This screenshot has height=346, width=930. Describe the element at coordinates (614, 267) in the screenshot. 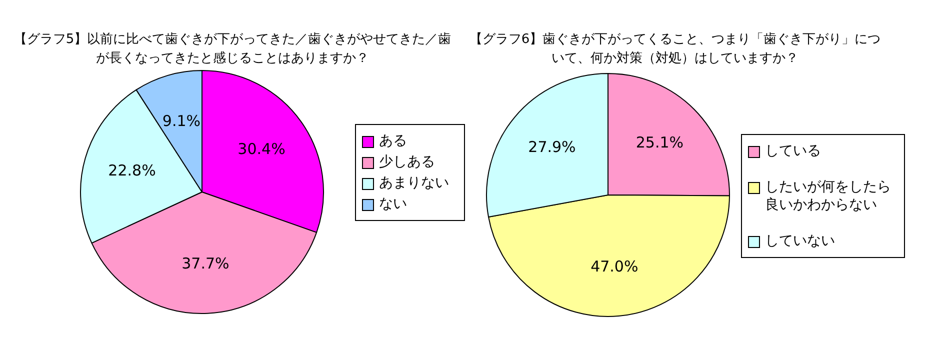

I see `data-label: 47.0%` at that location.